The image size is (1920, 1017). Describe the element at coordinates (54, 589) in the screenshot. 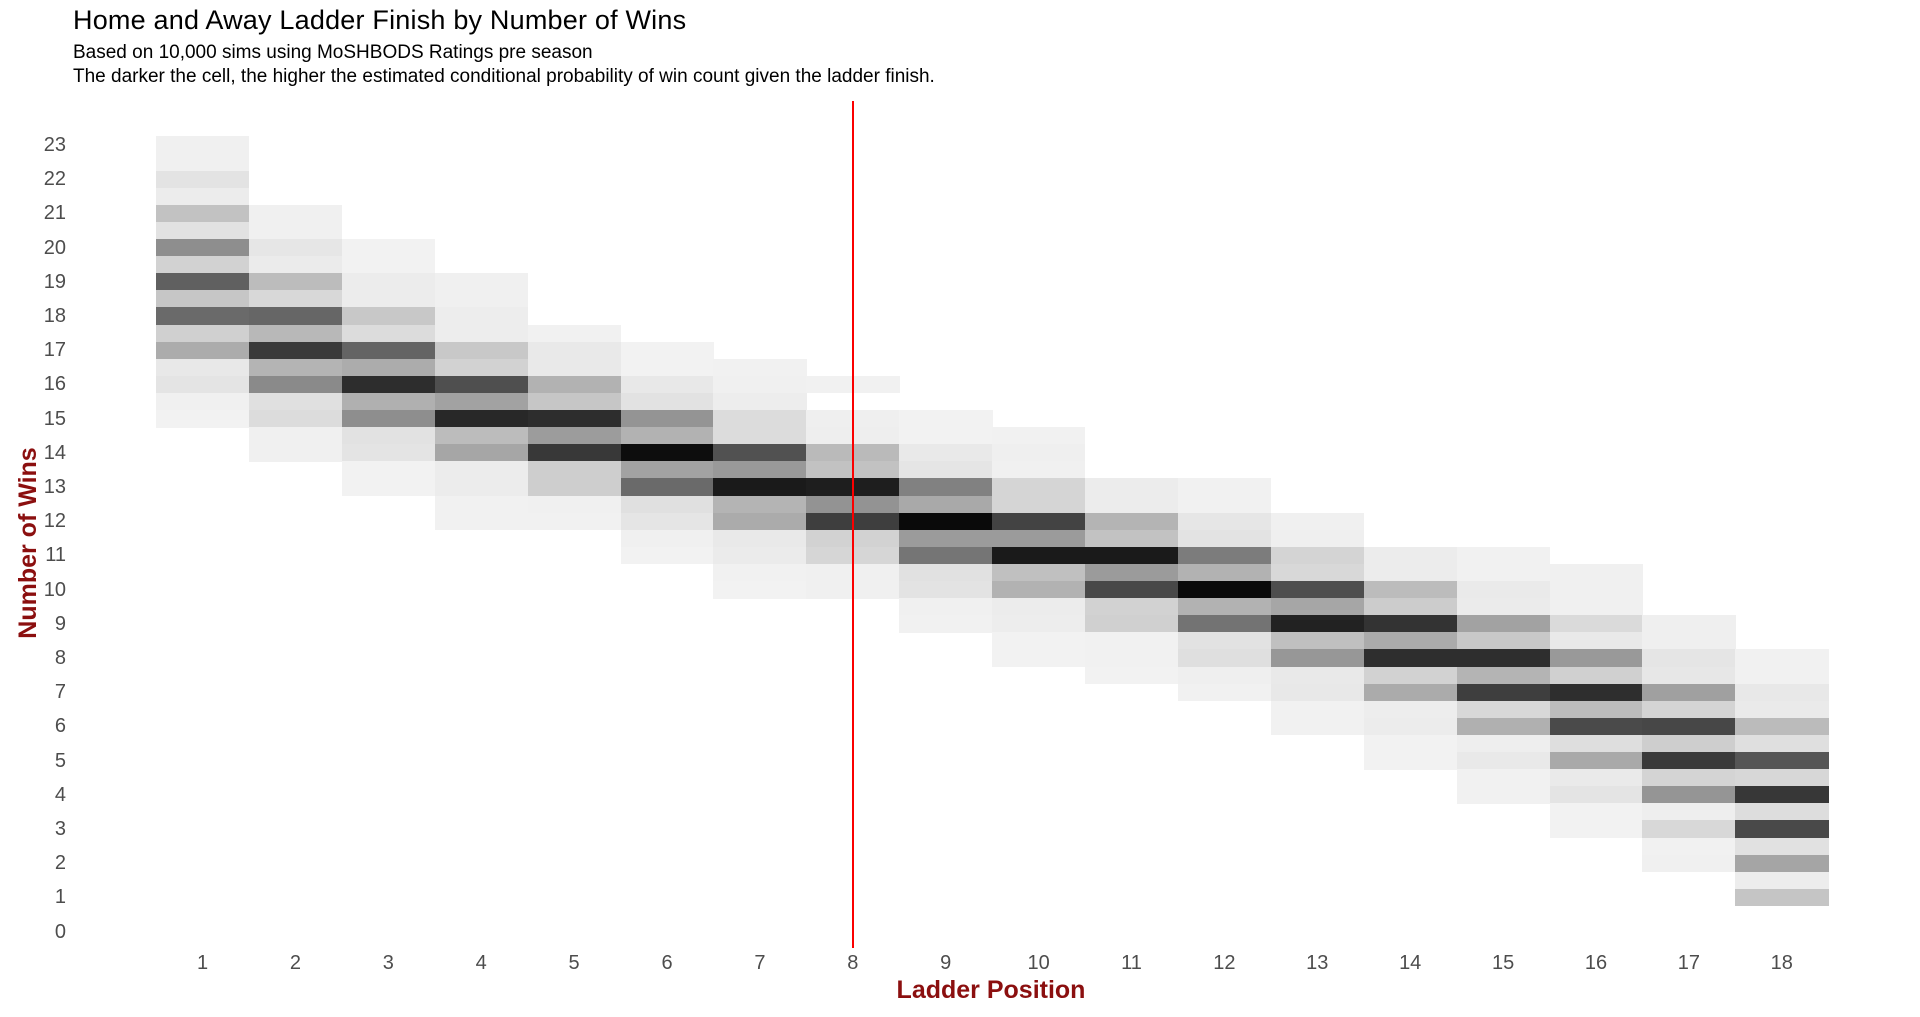

I see `y-tick-label: 10` at that location.